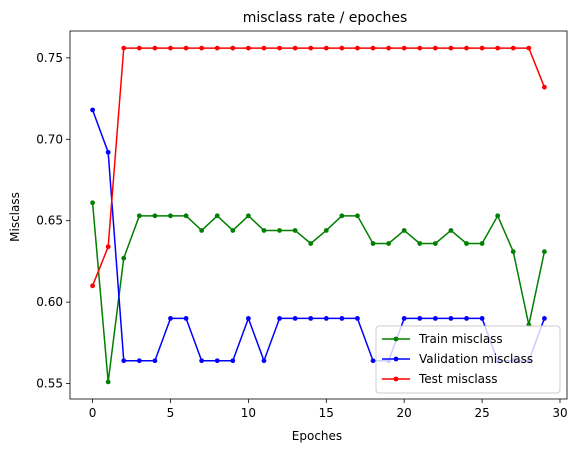 The image size is (577, 457). Describe the element at coordinates (49, 302) in the screenshot. I see `y-tick-label: 0.60` at that location.